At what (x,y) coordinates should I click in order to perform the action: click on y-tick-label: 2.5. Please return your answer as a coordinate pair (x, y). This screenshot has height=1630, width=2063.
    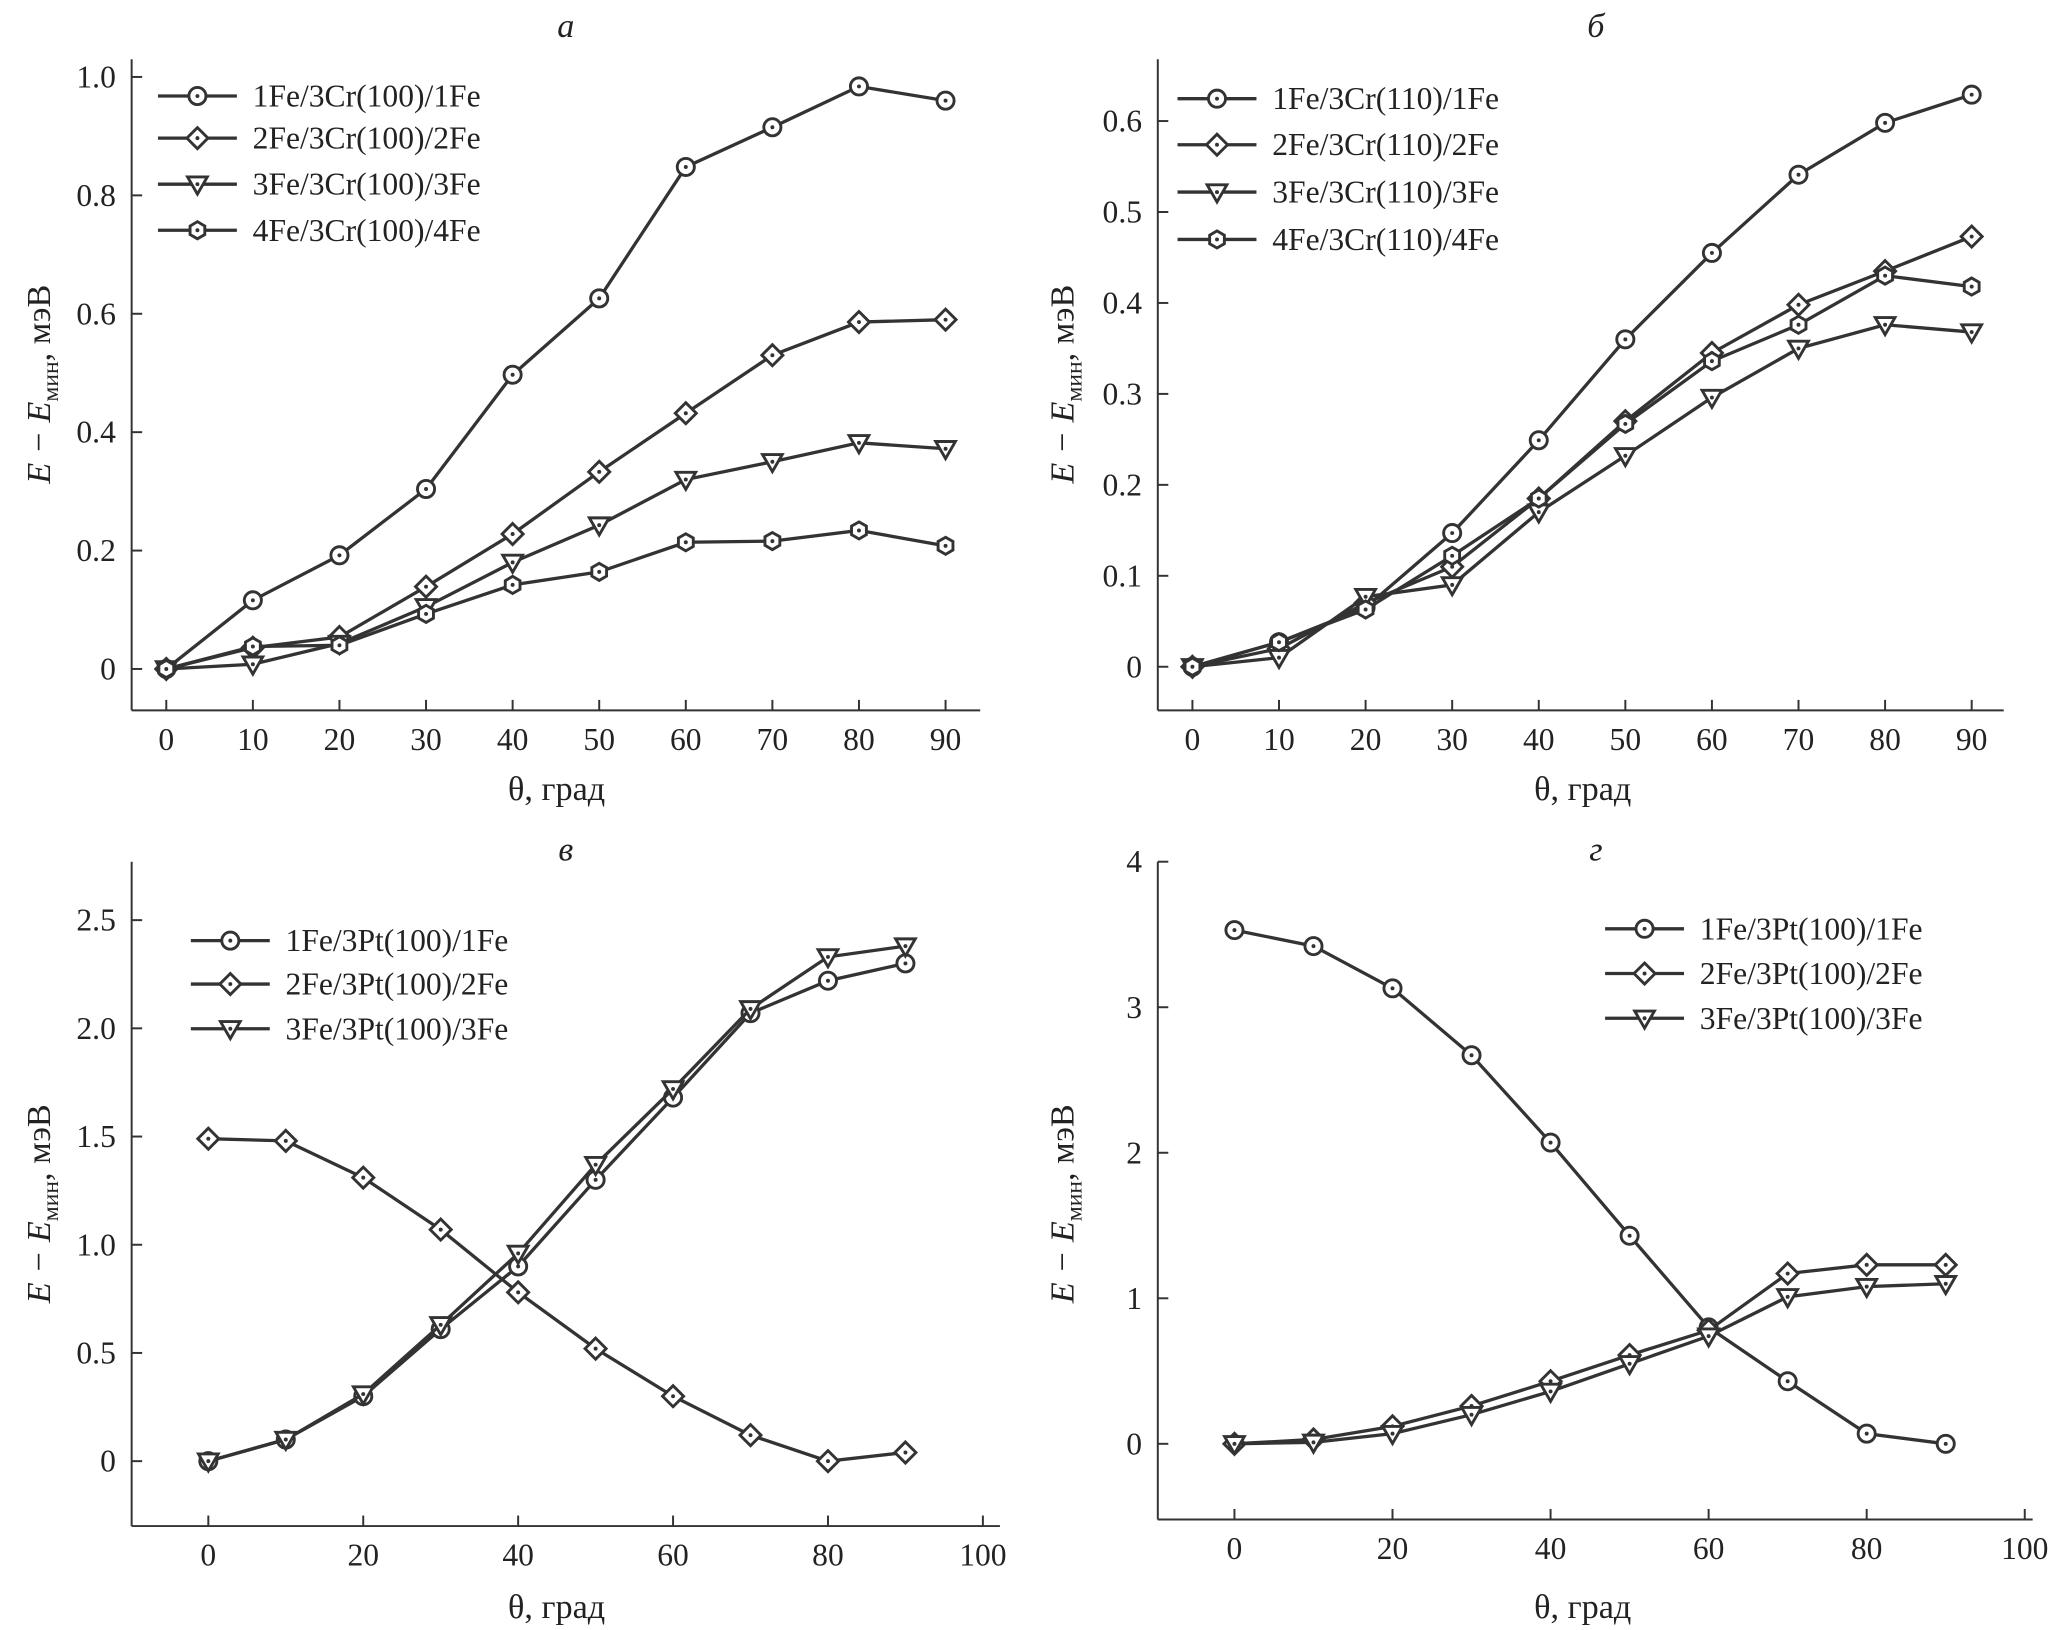
    Looking at the image, I should click on (95, 920).